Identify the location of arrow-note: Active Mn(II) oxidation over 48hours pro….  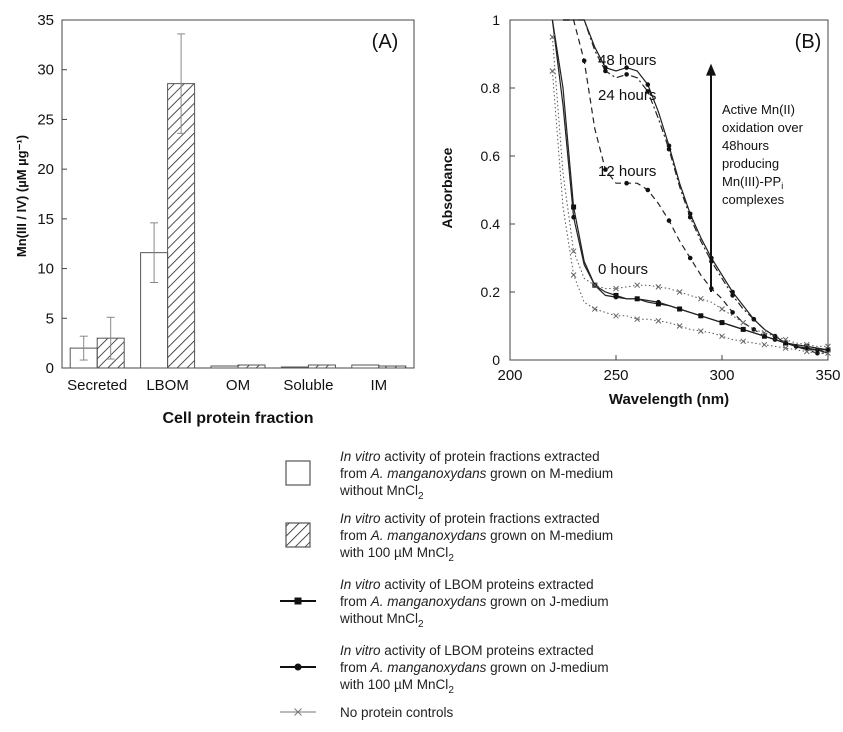
(763, 154).